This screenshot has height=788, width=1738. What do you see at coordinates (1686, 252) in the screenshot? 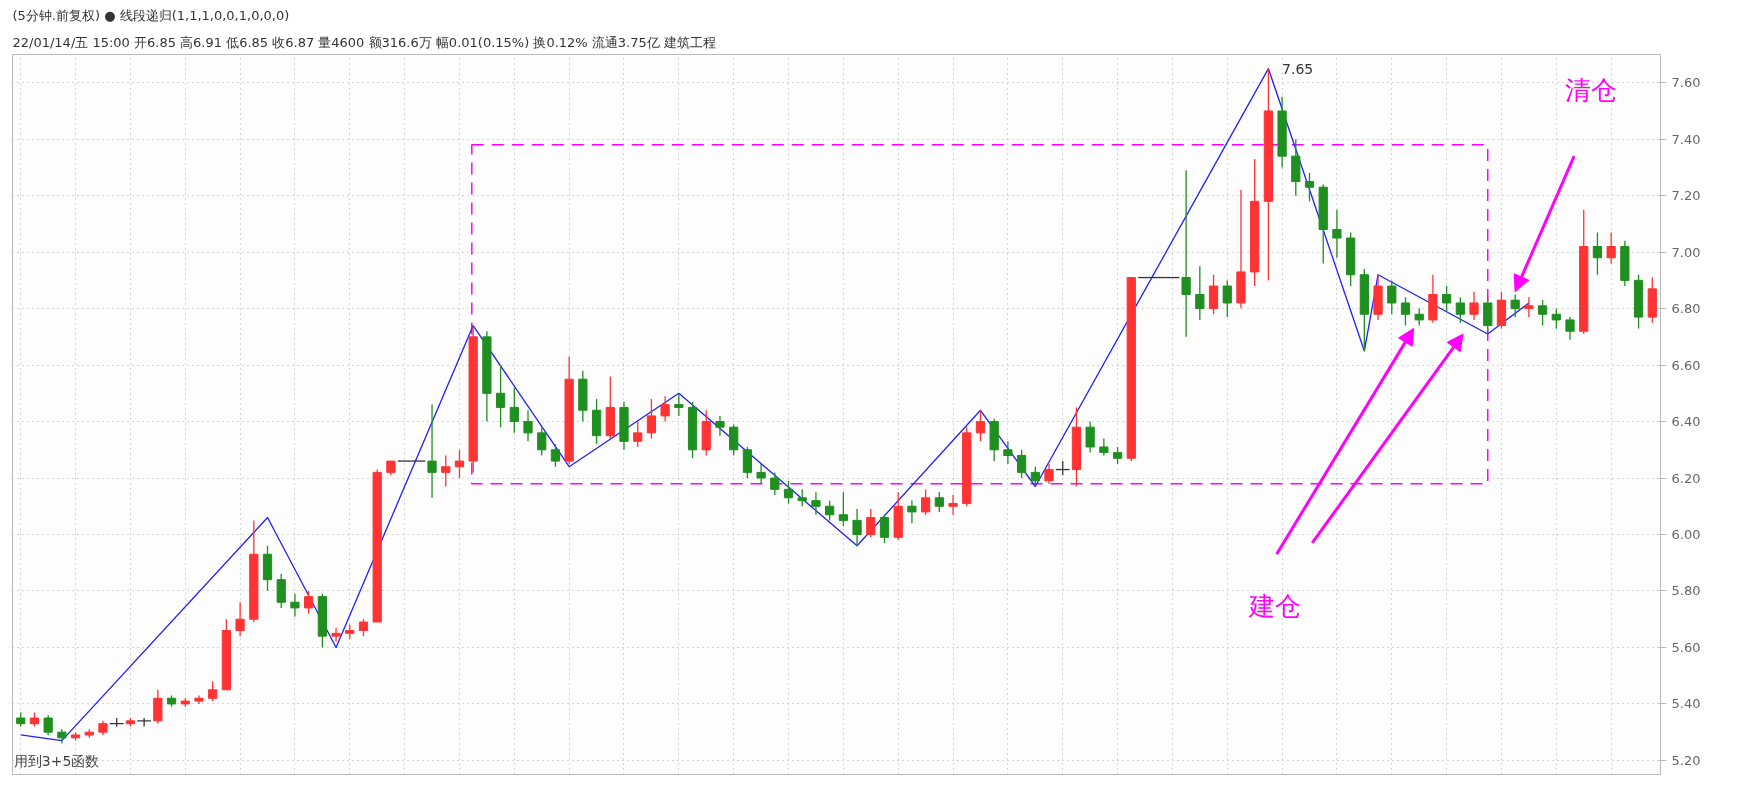
I see `y-tick-label: 7.00` at bounding box center [1686, 252].